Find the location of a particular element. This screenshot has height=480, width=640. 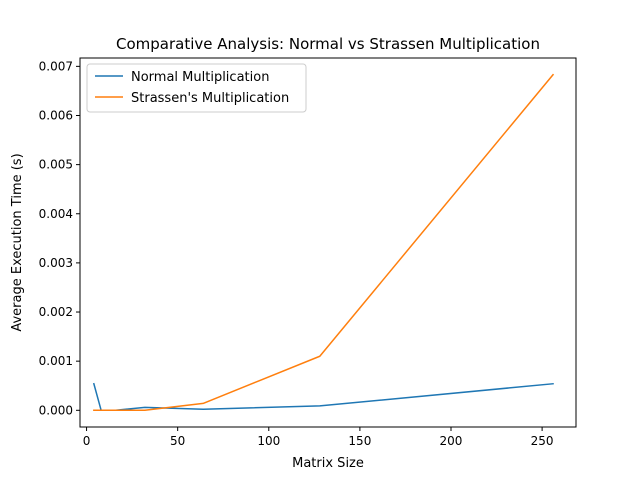

x-tick-label: 50 is located at coordinates (177, 441).